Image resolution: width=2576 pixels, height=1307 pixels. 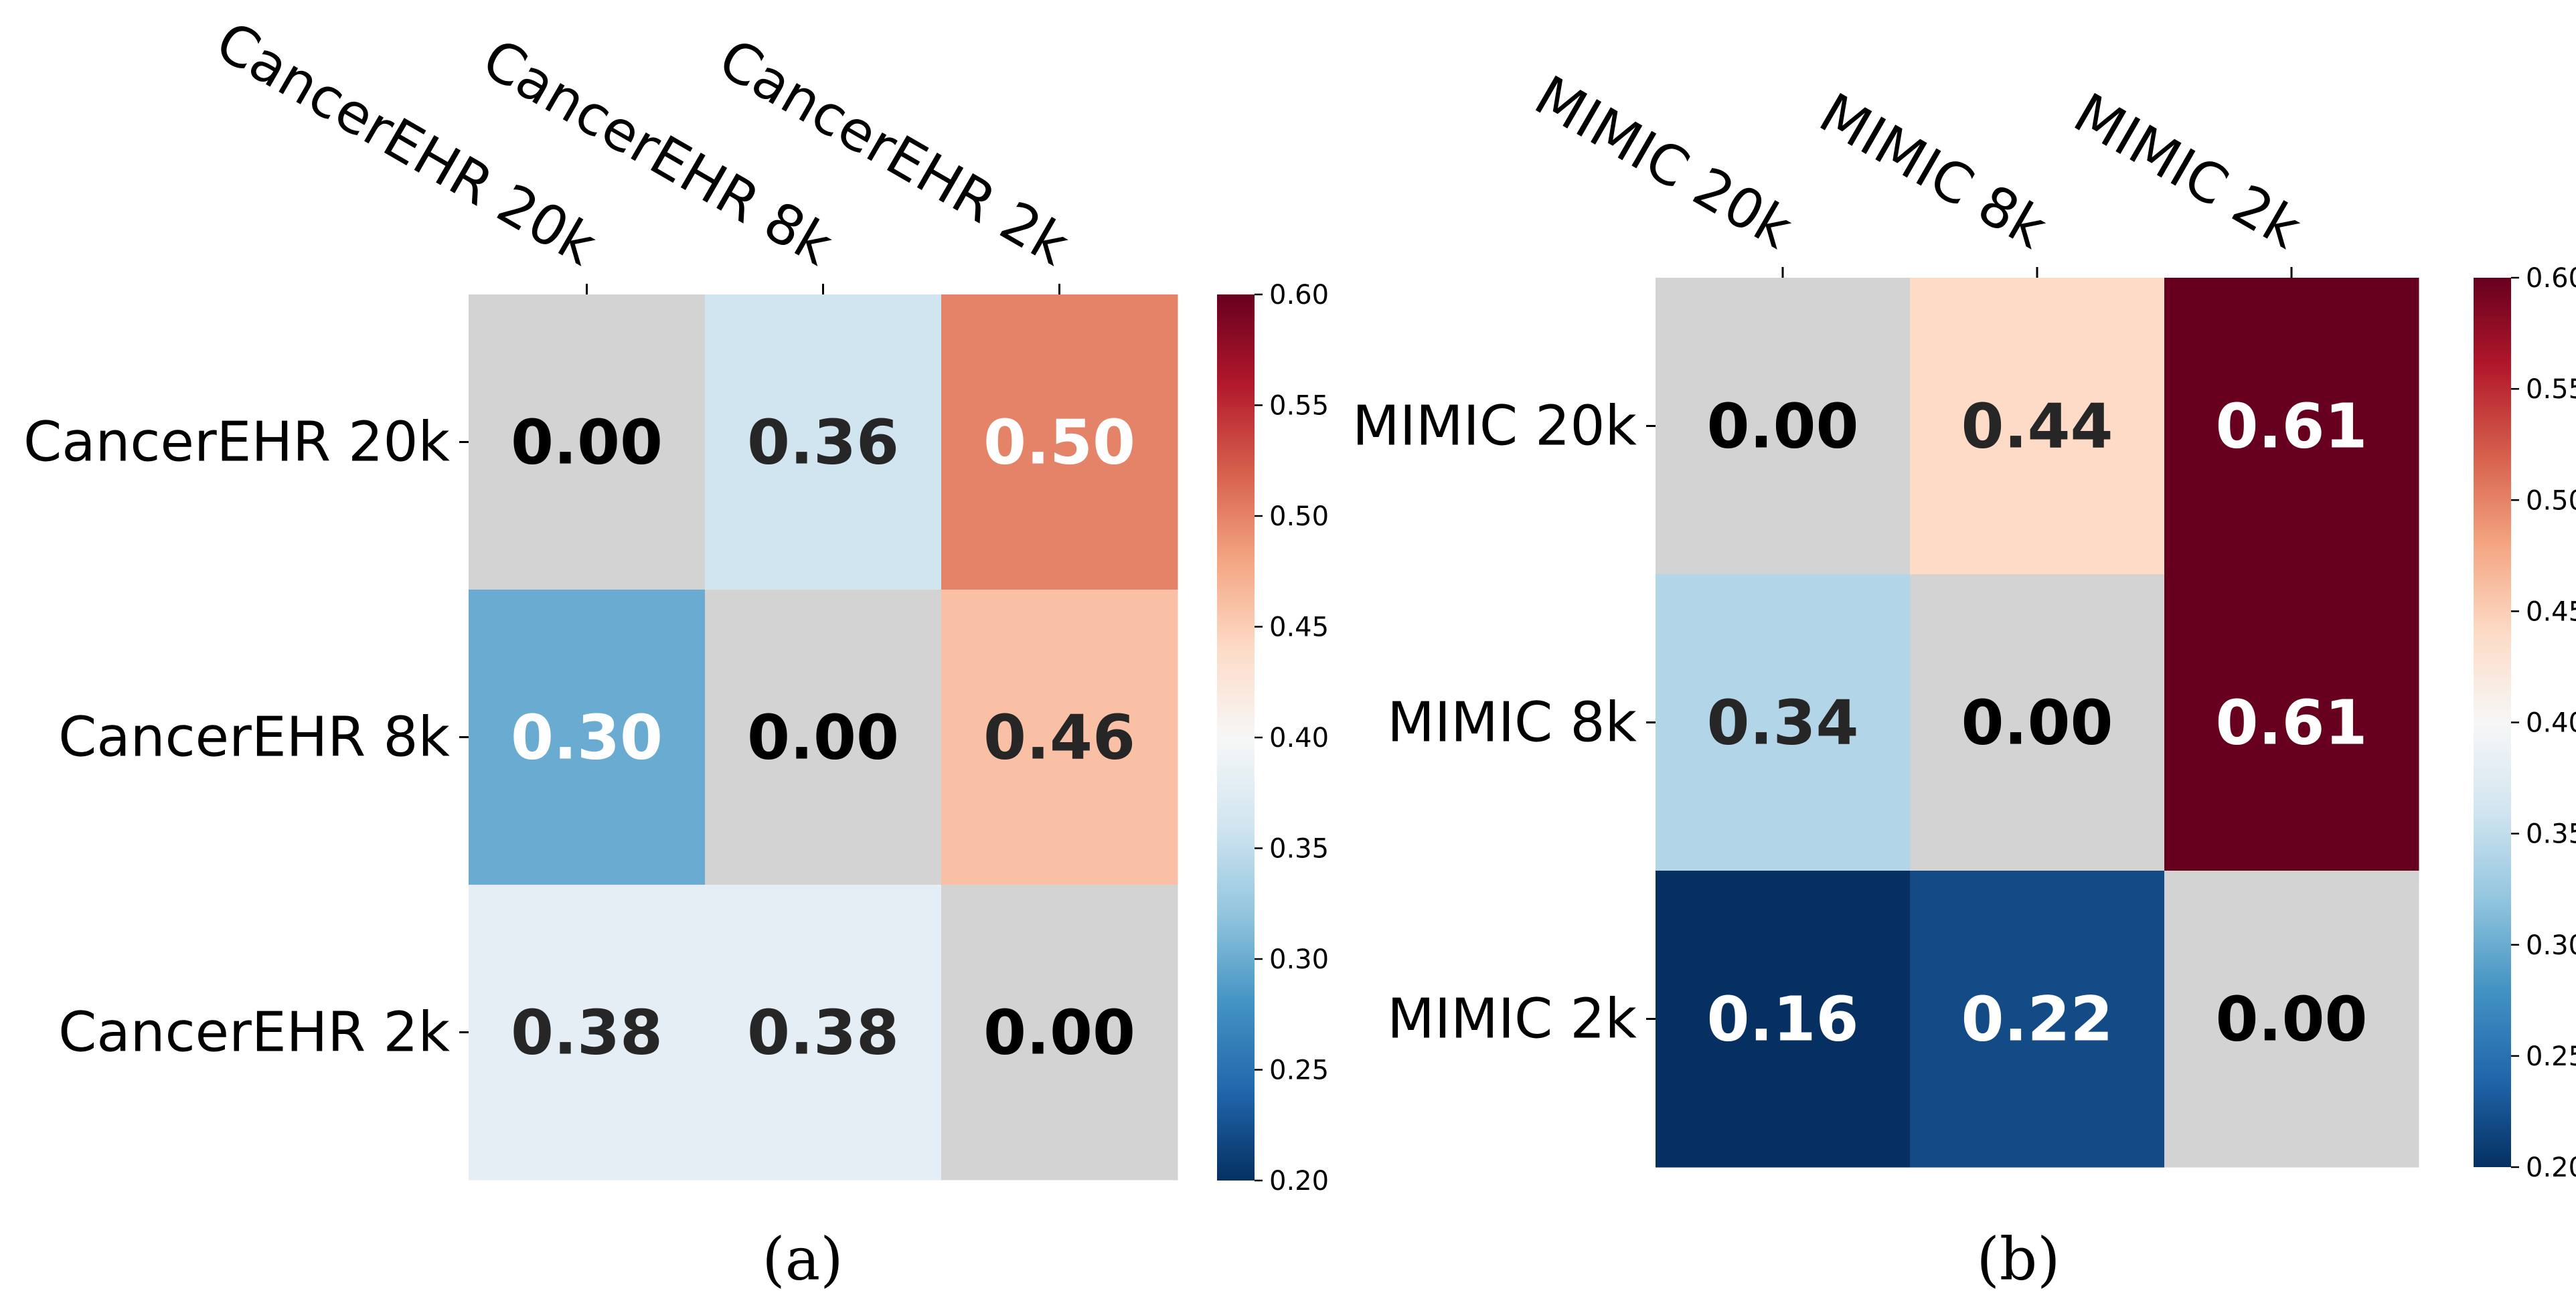 I want to click on row-label: CancerEHR 2k, so click(x=254, y=1033).